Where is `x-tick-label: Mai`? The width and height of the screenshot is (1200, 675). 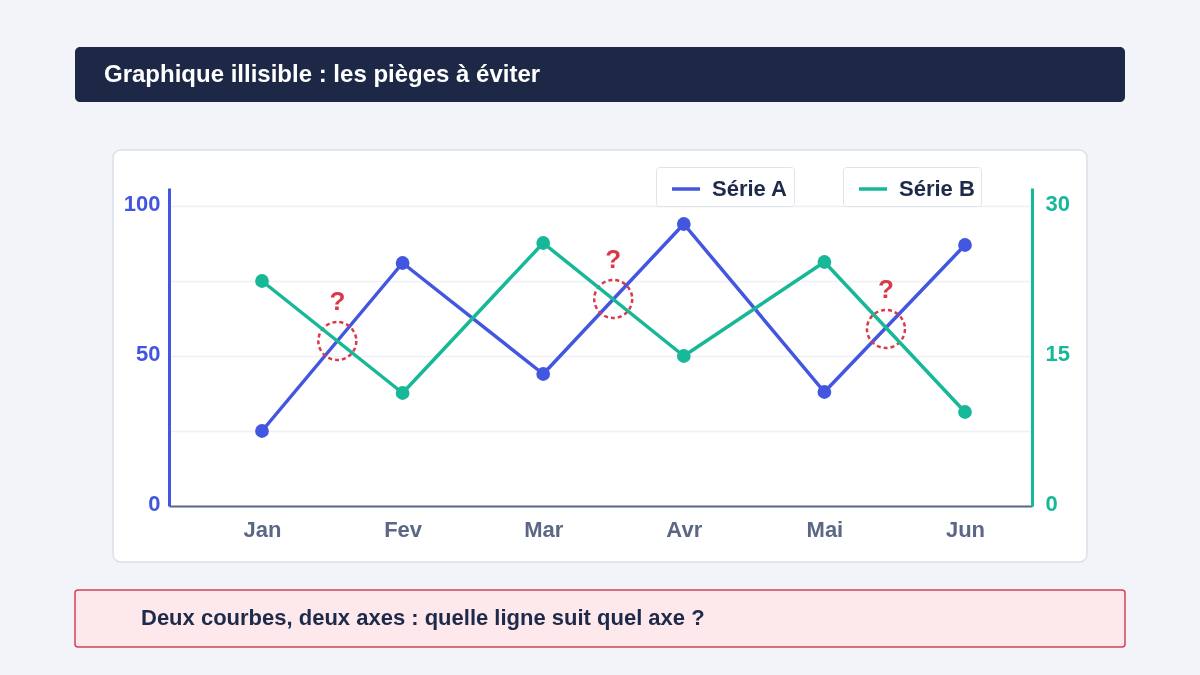 x-tick-label: Mai is located at coordinates (825, 529).